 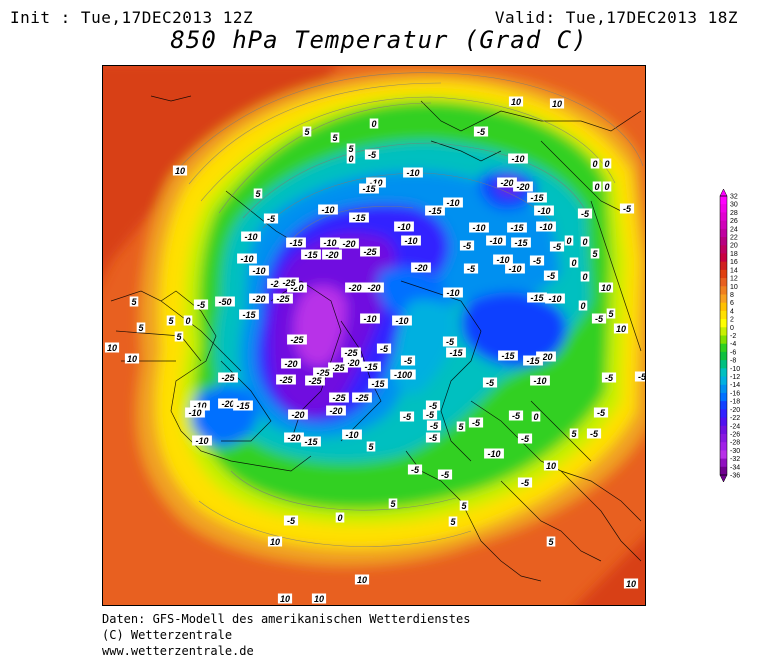 I want to click on legend-tick-label: -10, so click(x=735, y=369).